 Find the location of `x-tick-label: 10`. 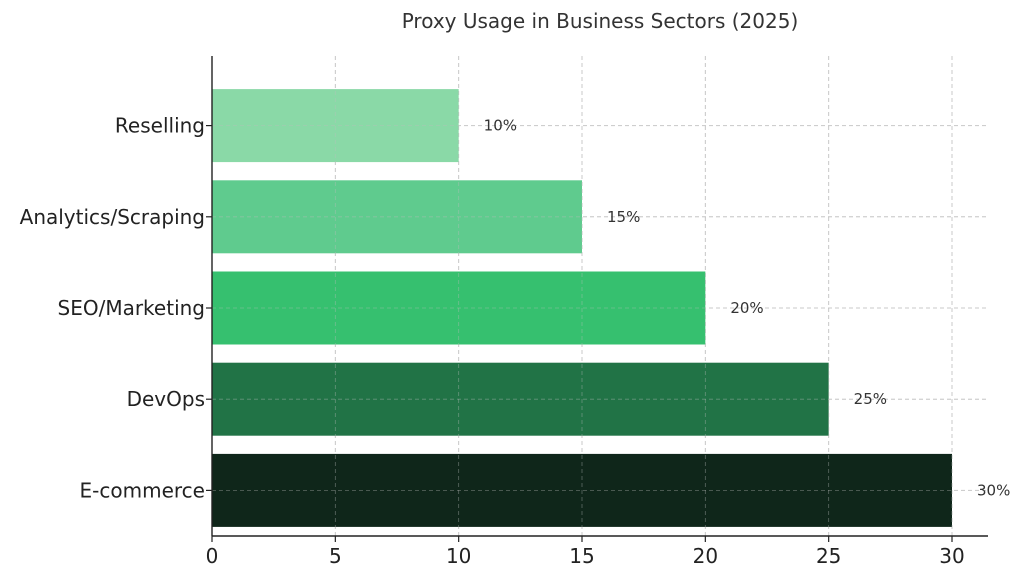

x-tick-label: 10 is located at coordinates (458, 556).